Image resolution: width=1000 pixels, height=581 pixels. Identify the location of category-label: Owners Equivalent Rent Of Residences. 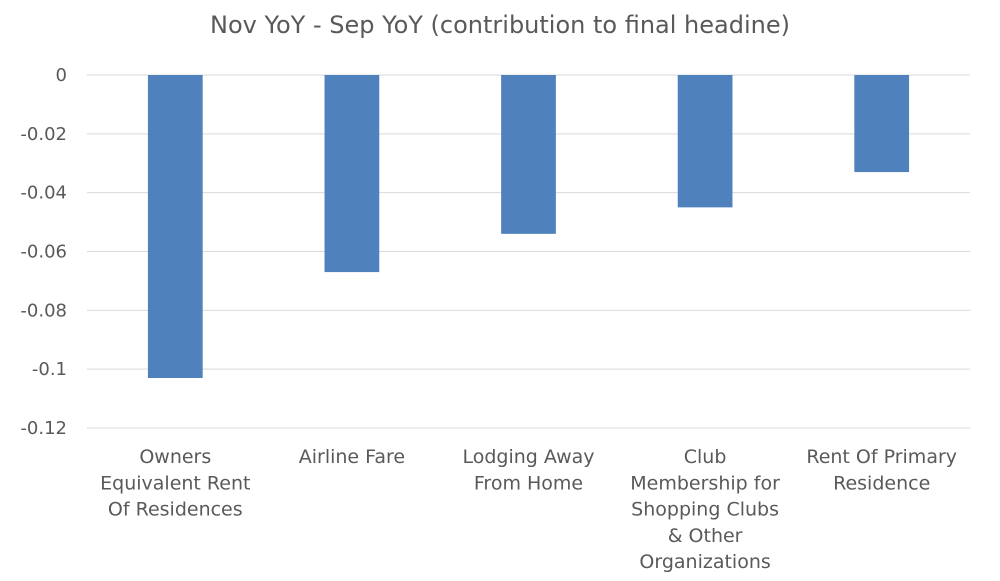
(175, 483).